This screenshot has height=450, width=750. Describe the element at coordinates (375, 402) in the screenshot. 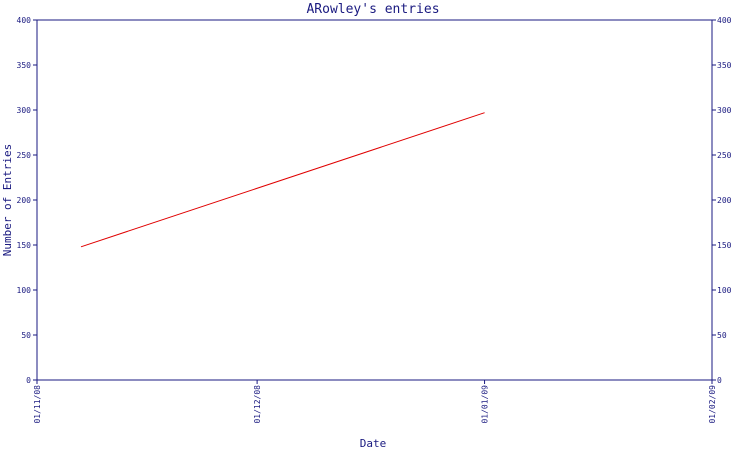

I see `x-axis: 01/11/08 01/12/08 01/01/09 01/02/09` at that location.